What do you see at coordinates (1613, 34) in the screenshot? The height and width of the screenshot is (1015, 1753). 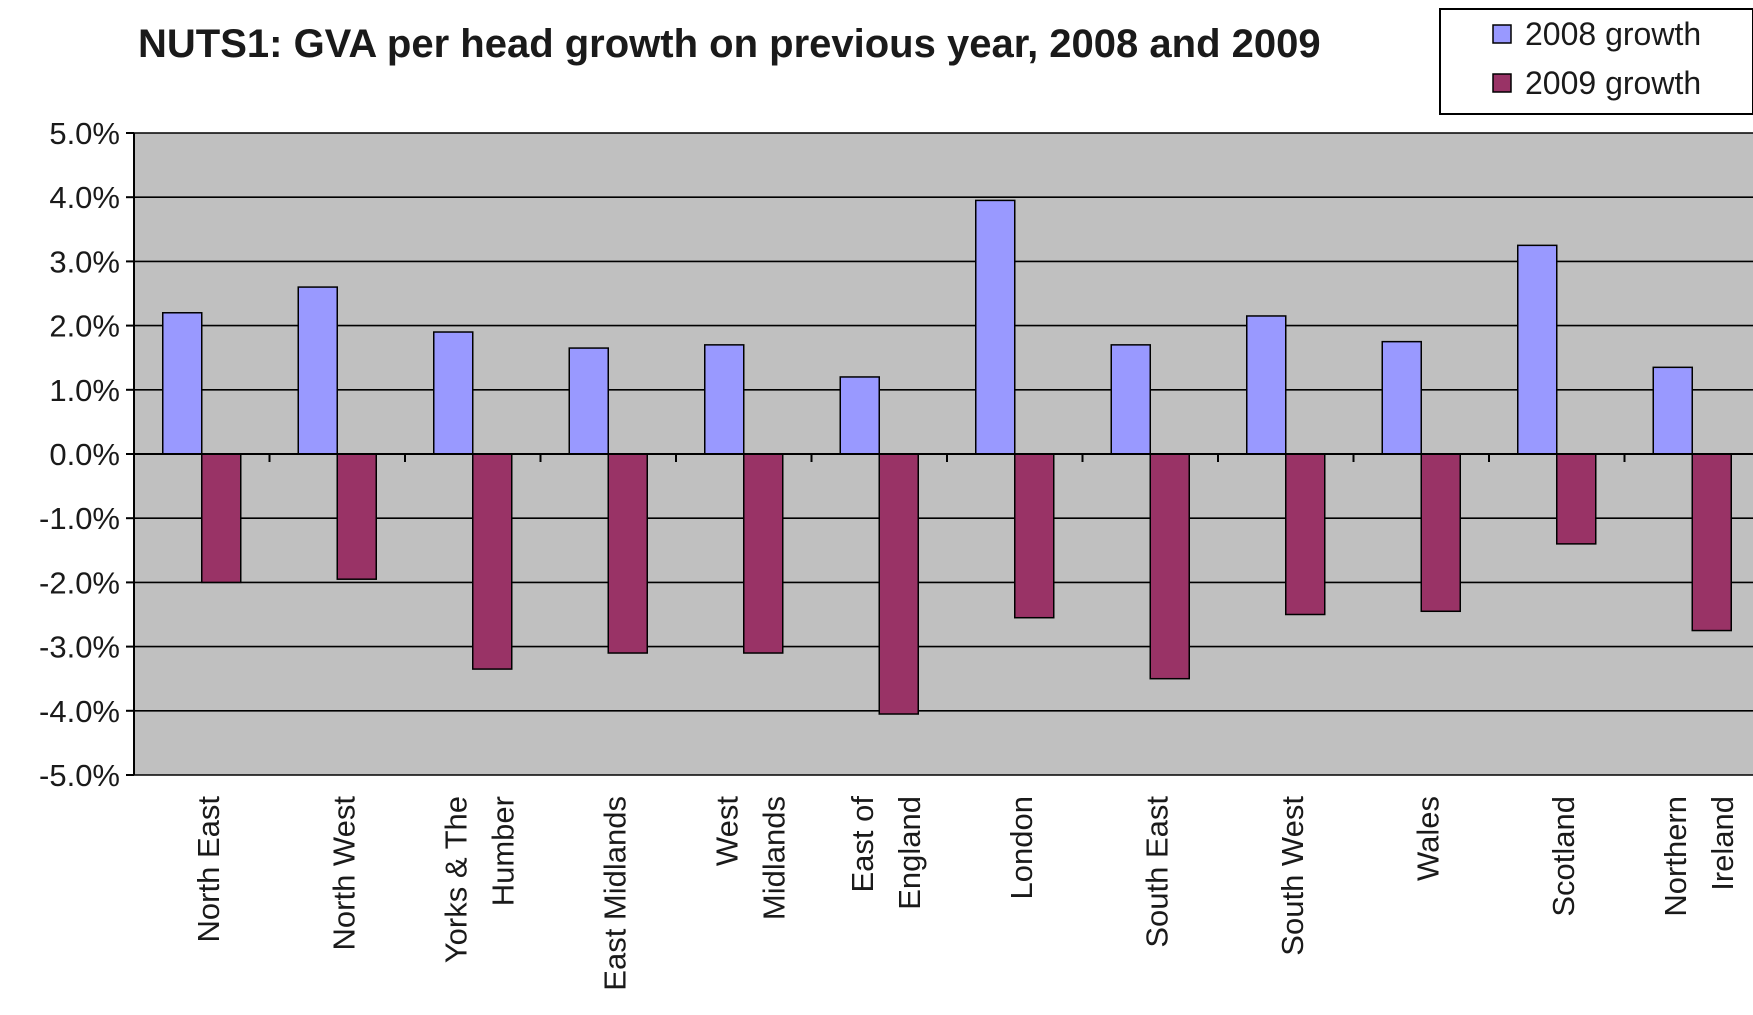 I see `legend-label-2008: 2008 growth` at bounding box center [1613, 34].